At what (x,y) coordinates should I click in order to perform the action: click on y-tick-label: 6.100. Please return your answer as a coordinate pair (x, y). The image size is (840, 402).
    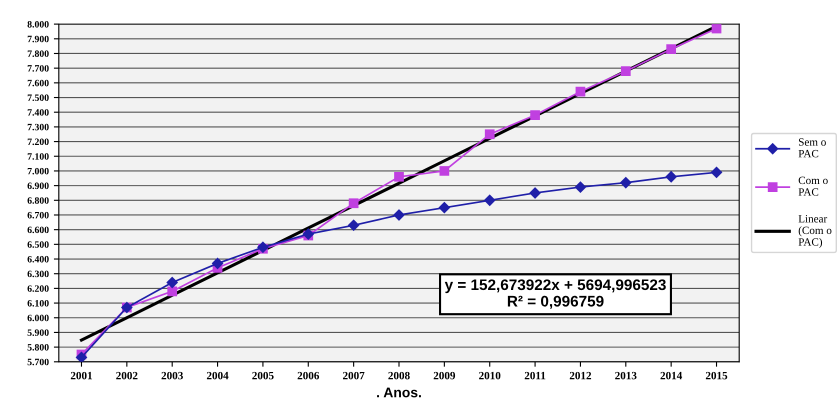
    Looking at the image, I should click on (38, 303).